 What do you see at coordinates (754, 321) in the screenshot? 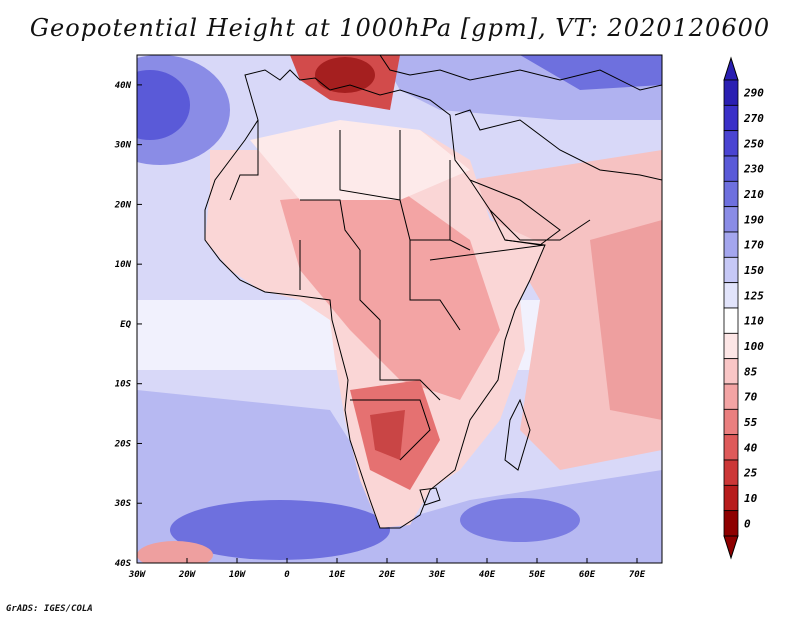
I see `colorbar-label: 110` at bounding box center [754, 321].